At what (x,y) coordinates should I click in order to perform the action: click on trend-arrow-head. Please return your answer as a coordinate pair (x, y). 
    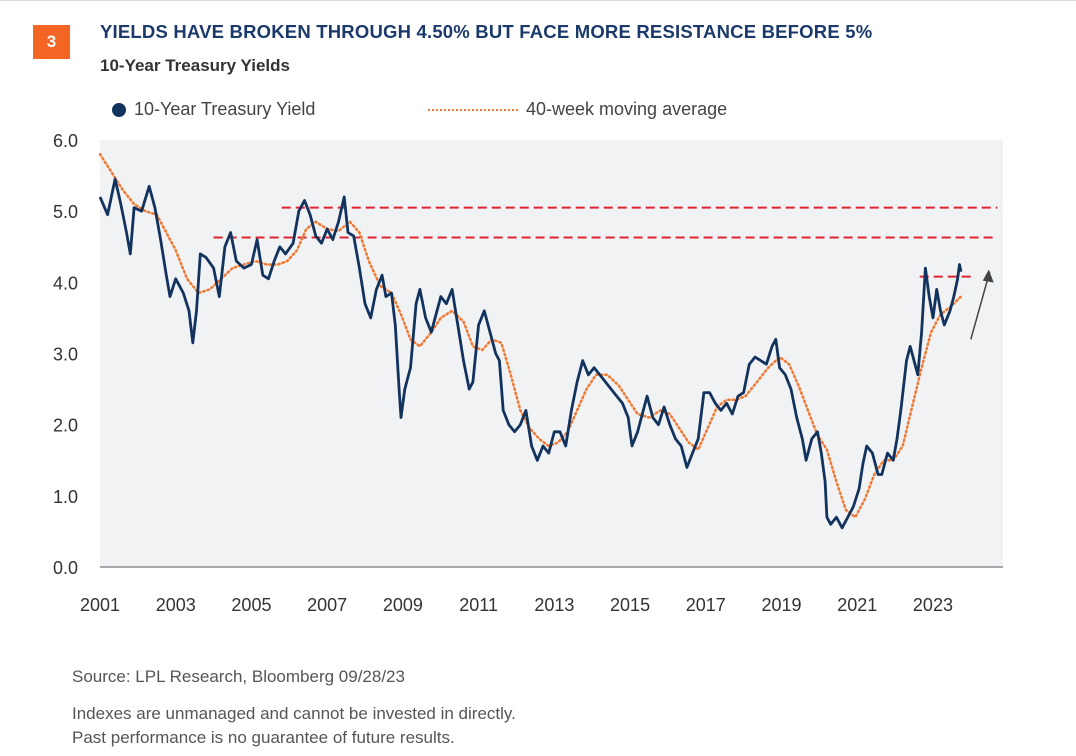
    Looking at the image, I should click on (988, 276).